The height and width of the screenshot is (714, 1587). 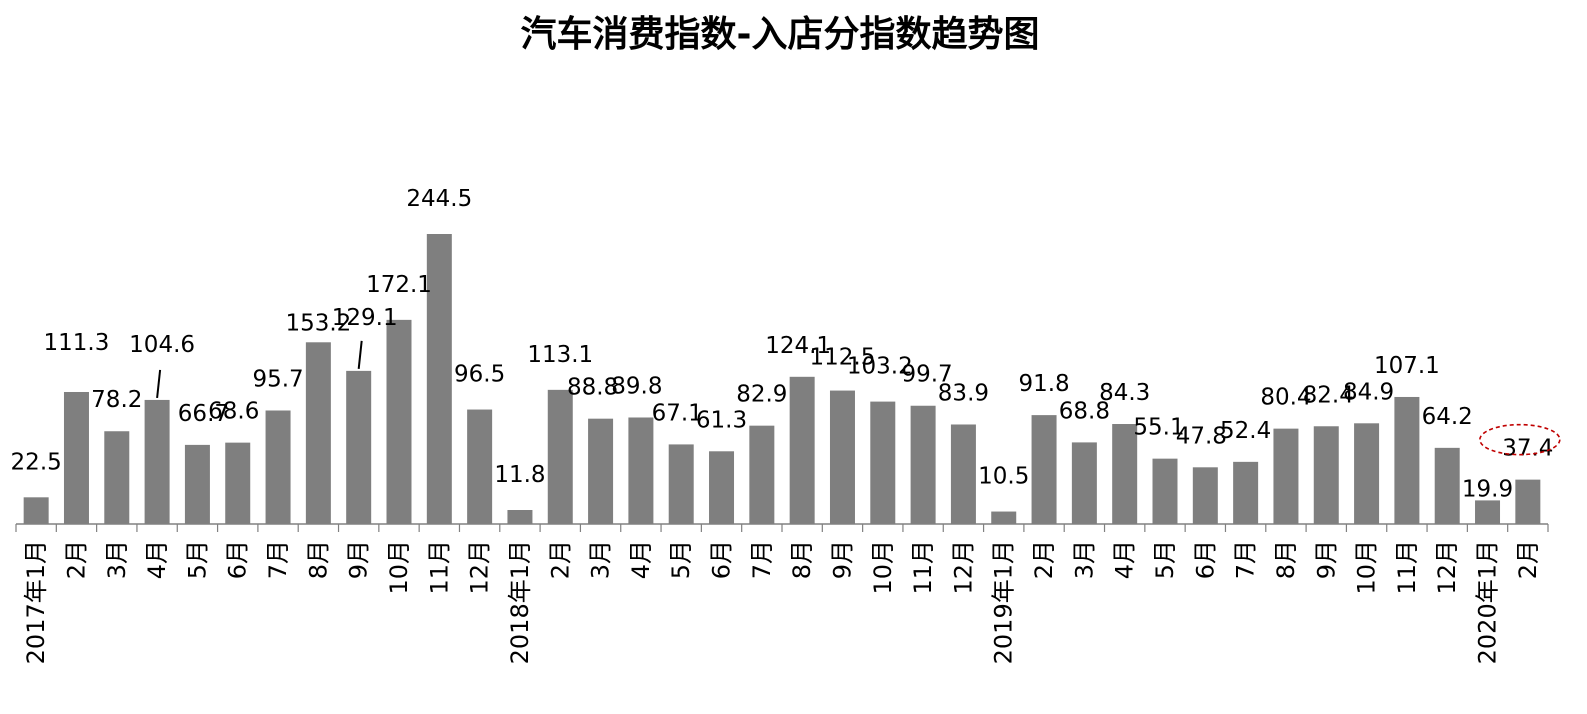 I want to click on value-label: 55.1, so click(x=1158, y=428).